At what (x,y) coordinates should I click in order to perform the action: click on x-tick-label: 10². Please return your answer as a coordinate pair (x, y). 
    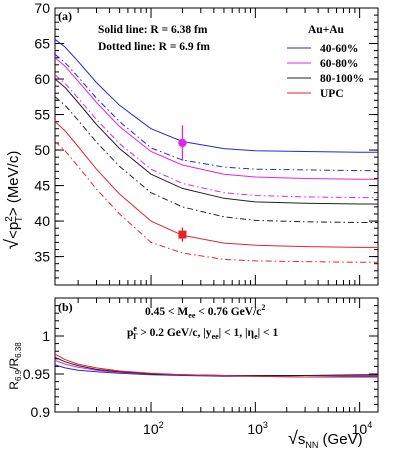
    Looking at the image, I should click on (153, 428).